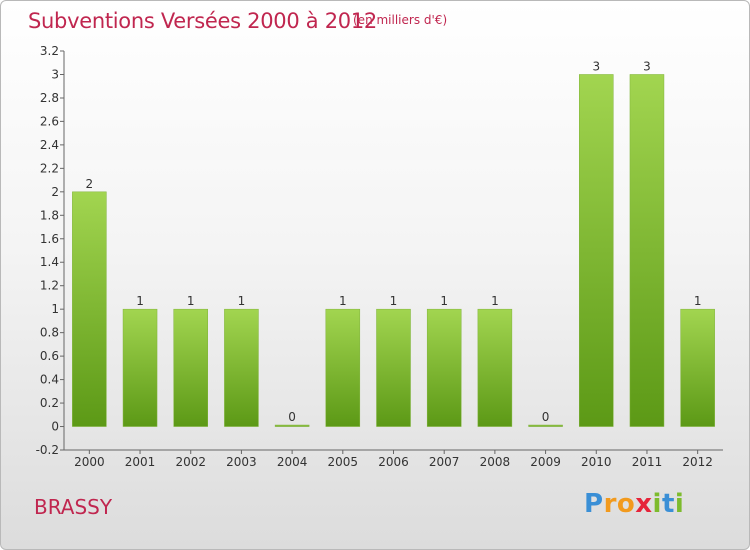  I want to click on commune-name: BRASSY, so click(73, 507).